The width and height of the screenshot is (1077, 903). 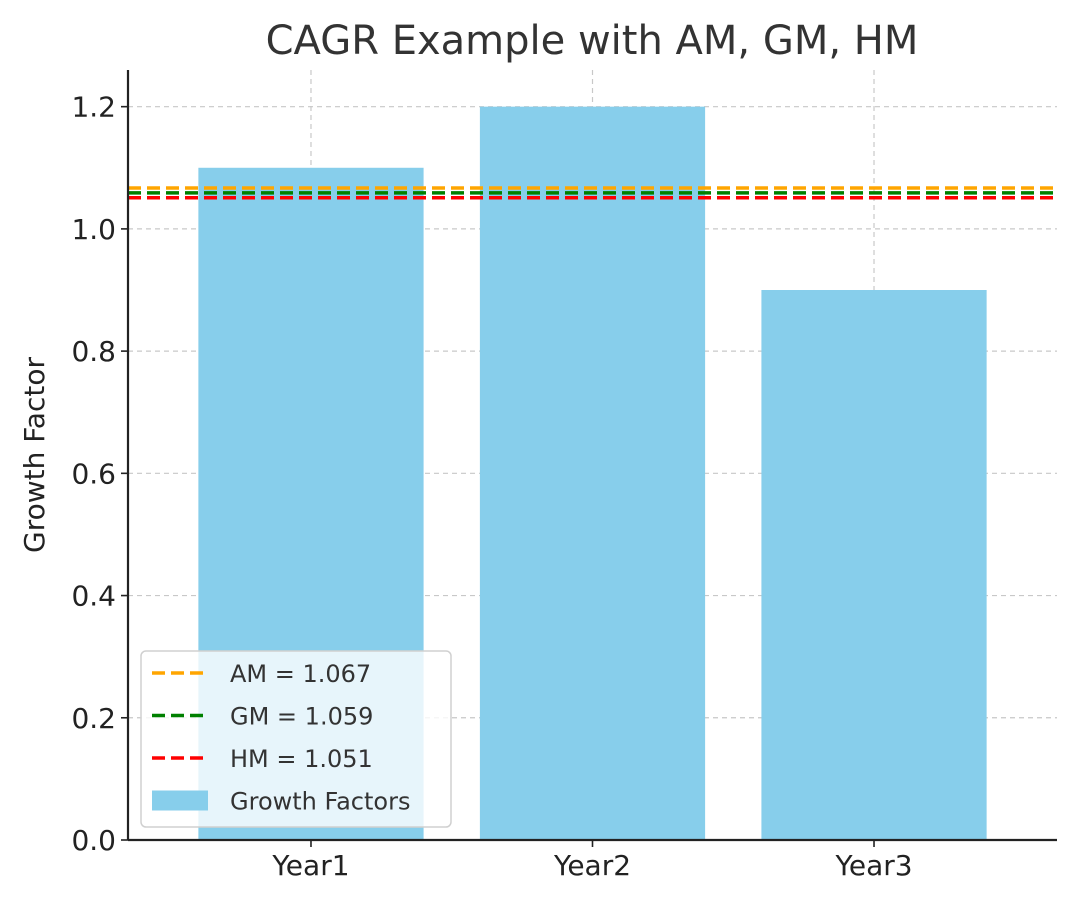 I want to click on x-tick-label: Year1, so click(x=310, y=865).